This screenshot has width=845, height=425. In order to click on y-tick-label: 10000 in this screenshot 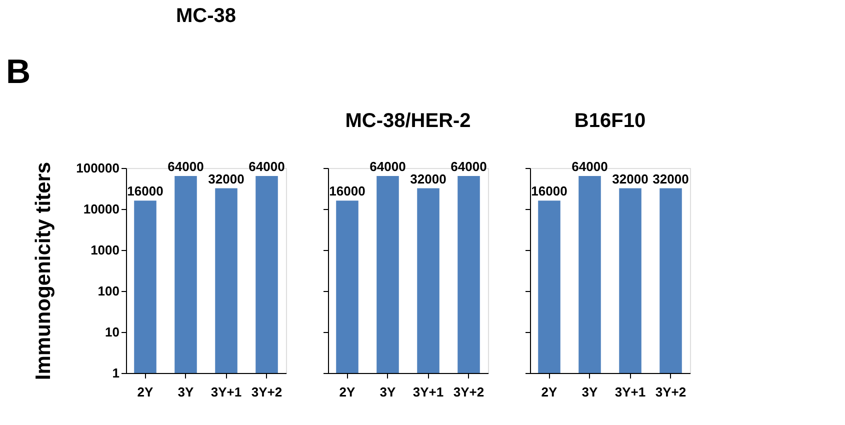, I will do `click(101, 209)`.